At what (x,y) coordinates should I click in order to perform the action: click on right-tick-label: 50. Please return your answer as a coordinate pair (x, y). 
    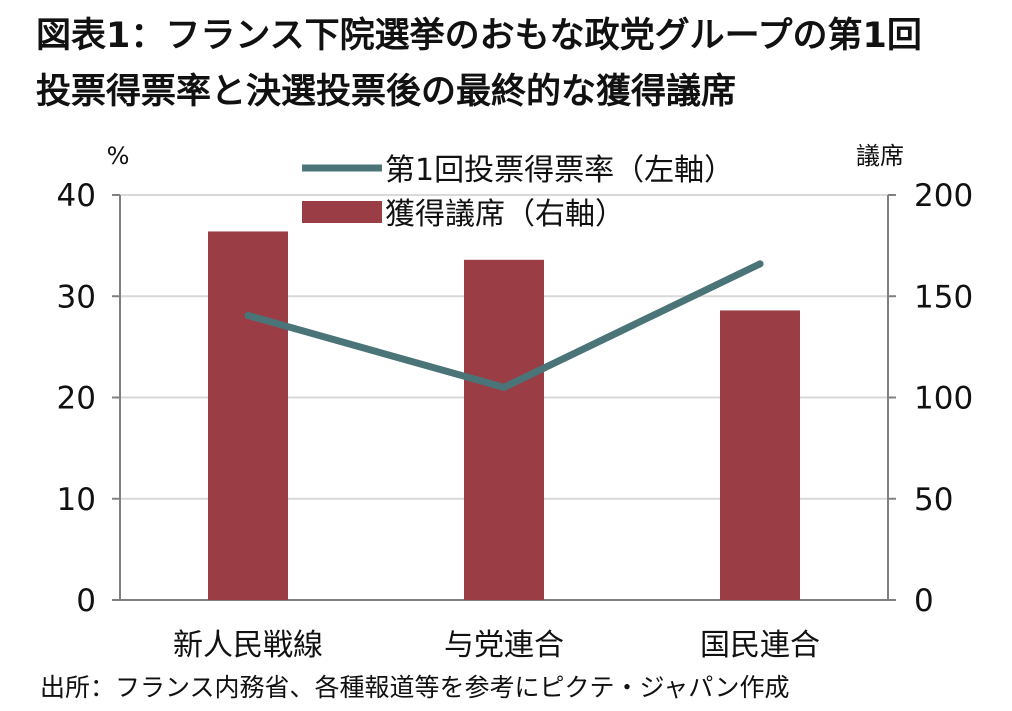
    Looking at the image, I should click on (933, 500).